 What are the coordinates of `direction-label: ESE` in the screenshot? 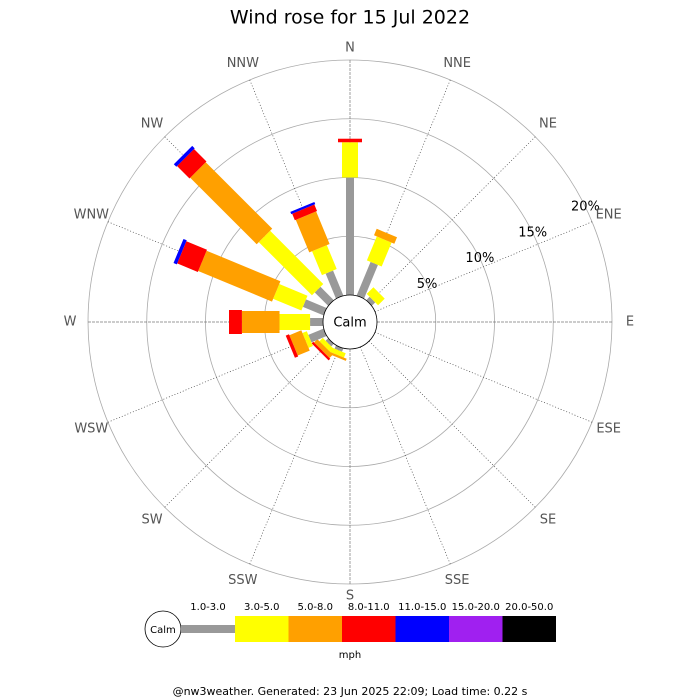 It's located at (608, 429).